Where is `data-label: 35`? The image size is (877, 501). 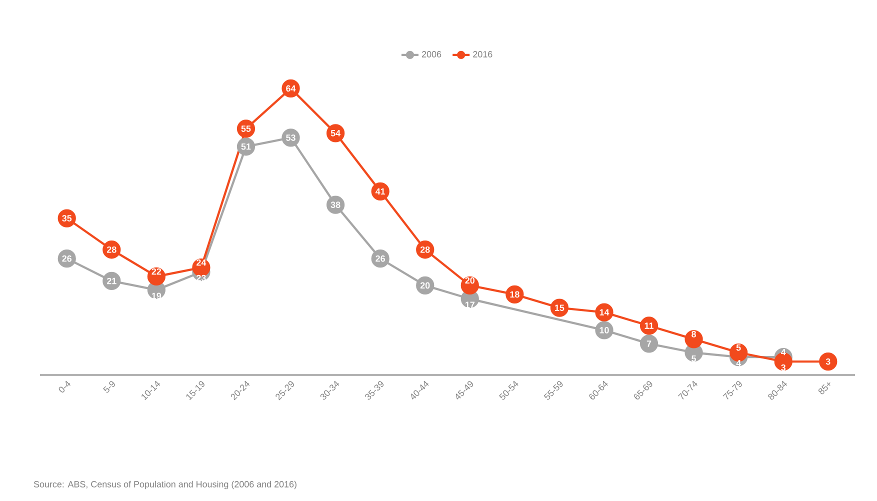
data-label: 35 is located at coordinates (67, 218).